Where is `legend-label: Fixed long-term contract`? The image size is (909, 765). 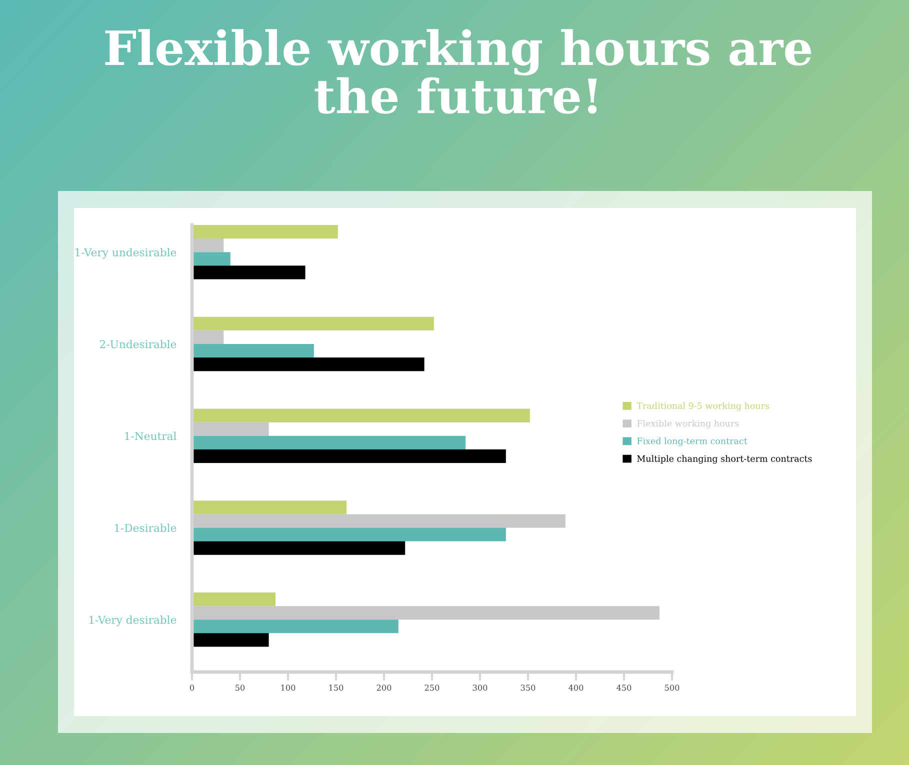 legend-label: Fixed long-term contract is located at coordinates (692, 441).